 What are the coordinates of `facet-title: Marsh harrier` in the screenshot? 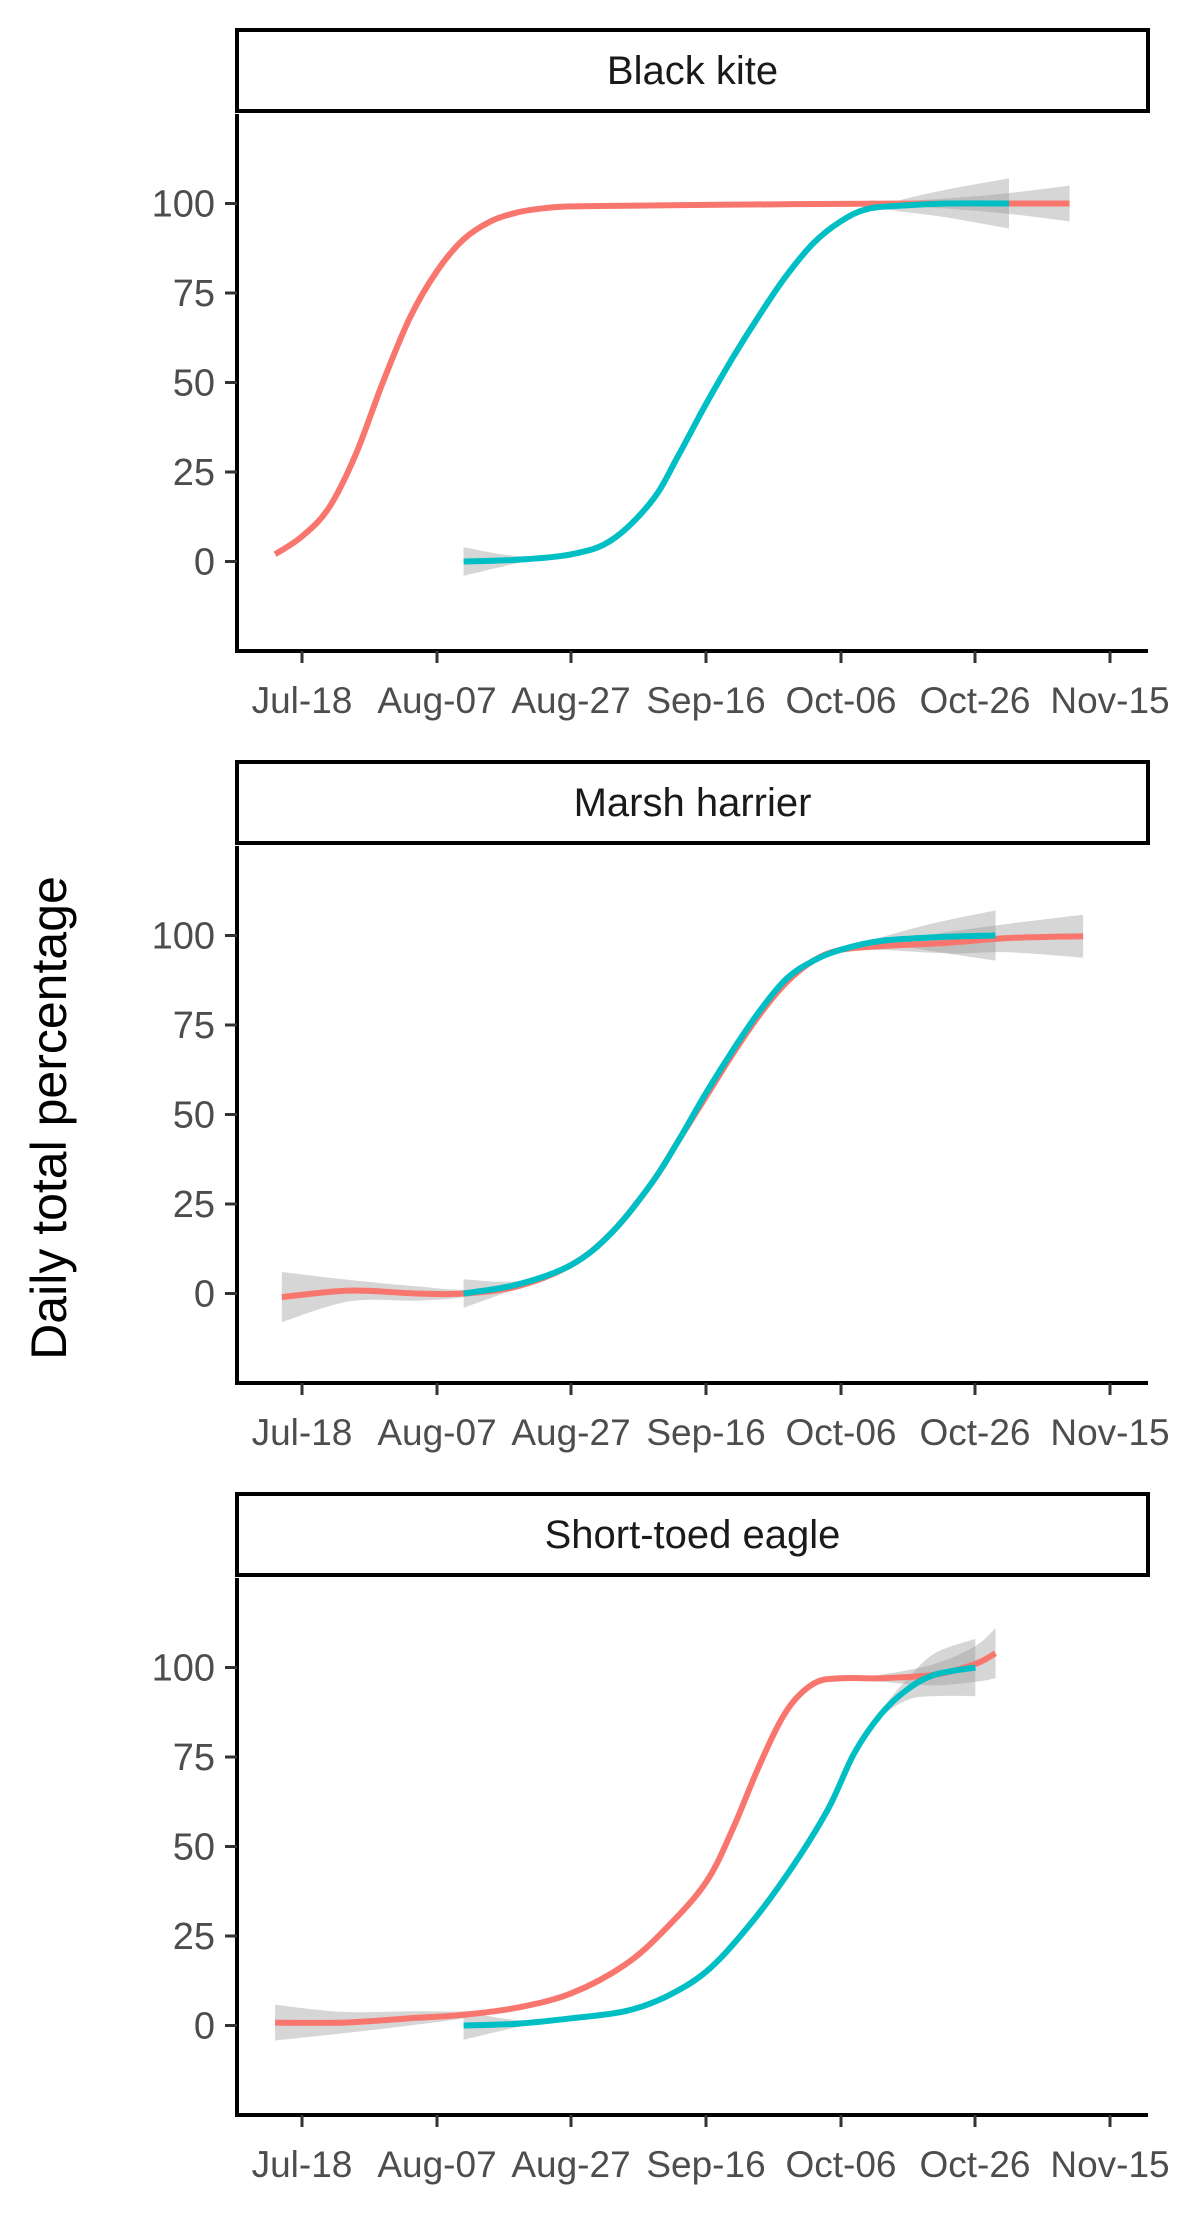 It's located at (693, 803).